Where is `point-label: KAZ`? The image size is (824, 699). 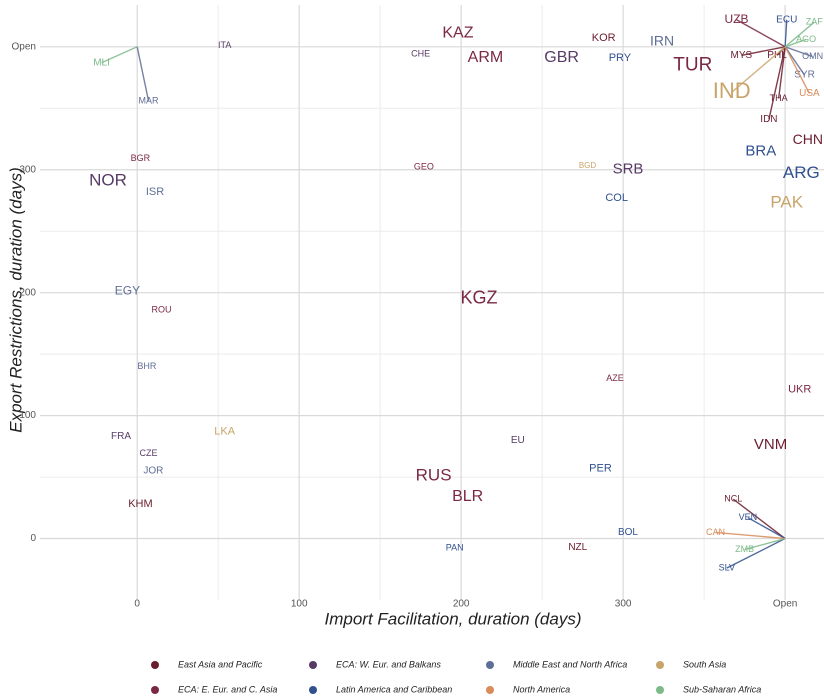
point-label: KAZ is located at coordinates (457, 32).